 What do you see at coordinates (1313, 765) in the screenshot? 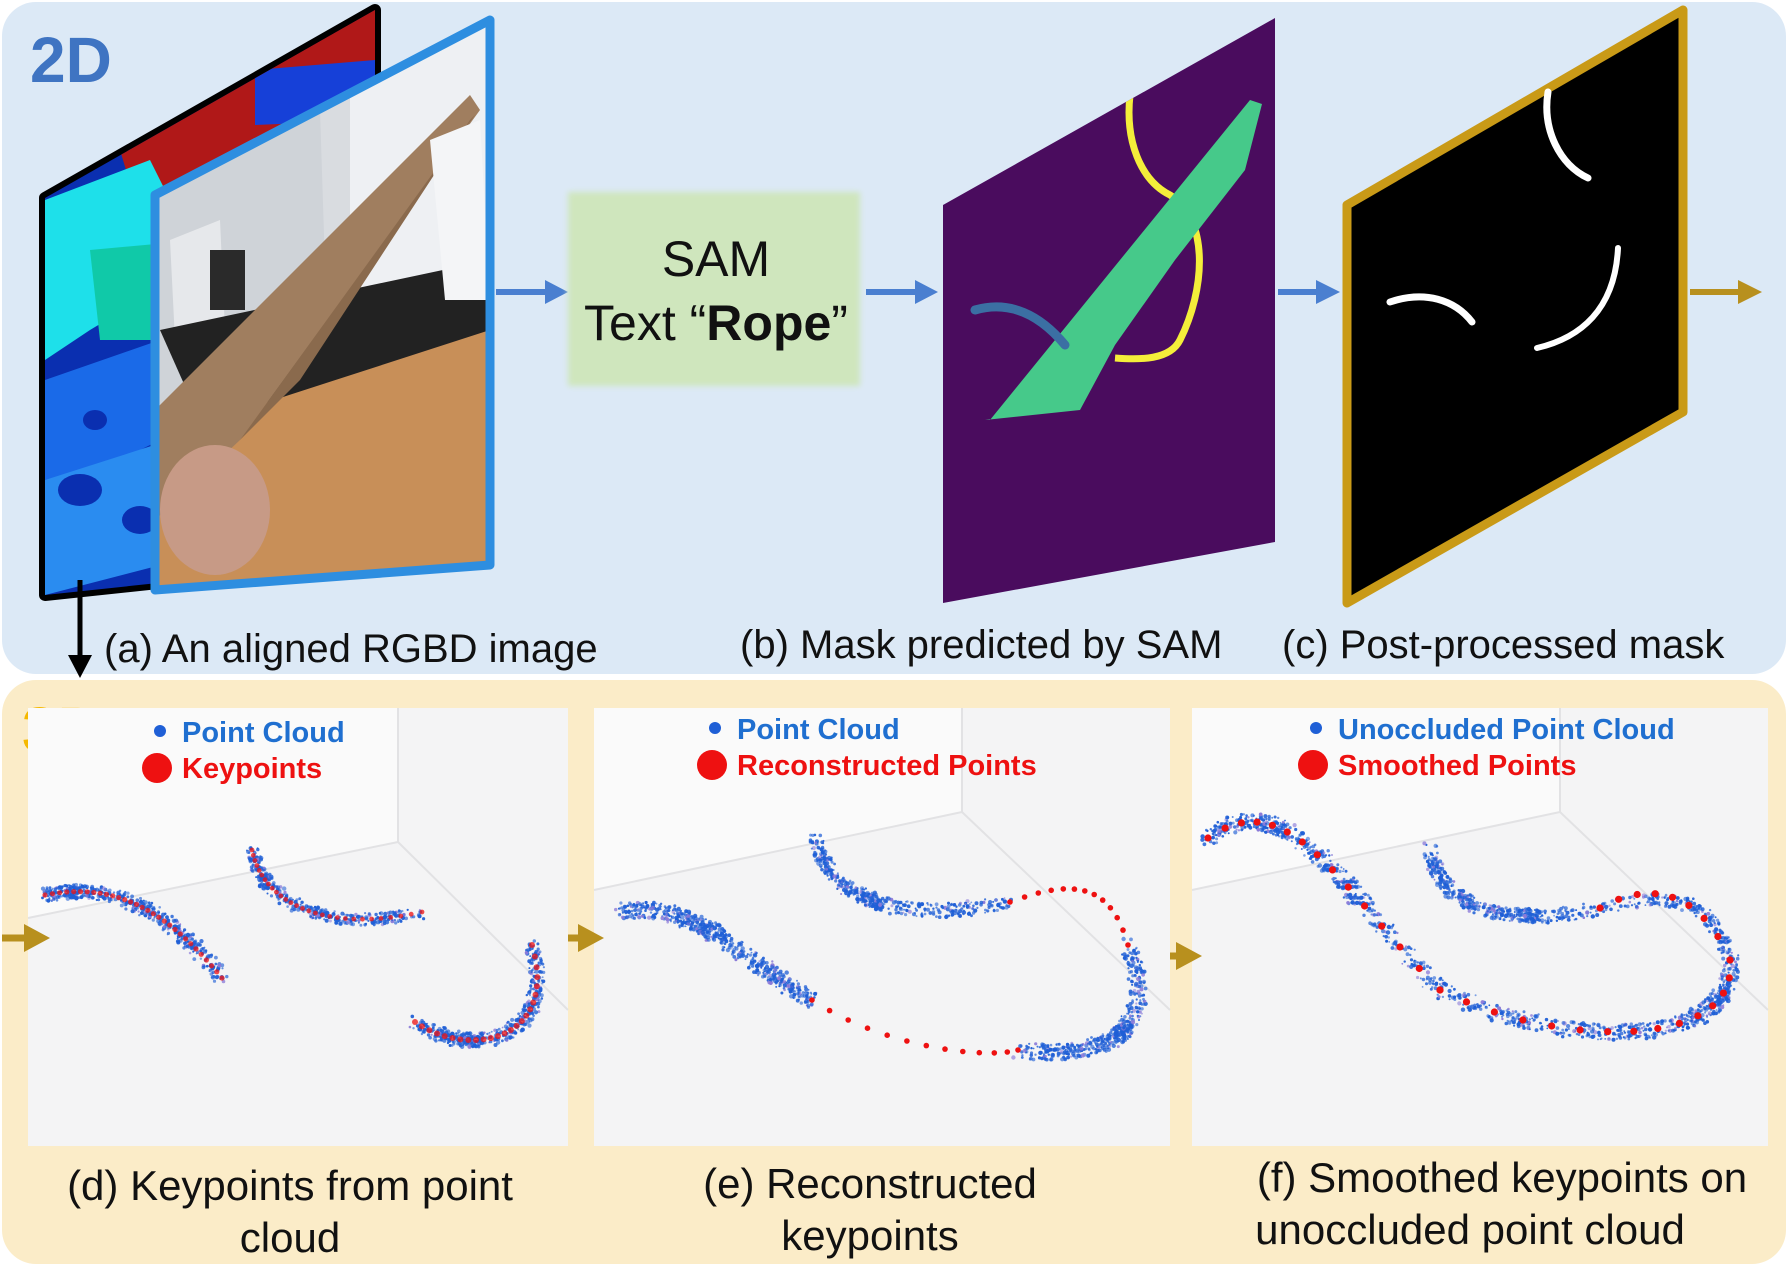
I see `legend-red-dot-icon` at bounding box center [1313, 765].